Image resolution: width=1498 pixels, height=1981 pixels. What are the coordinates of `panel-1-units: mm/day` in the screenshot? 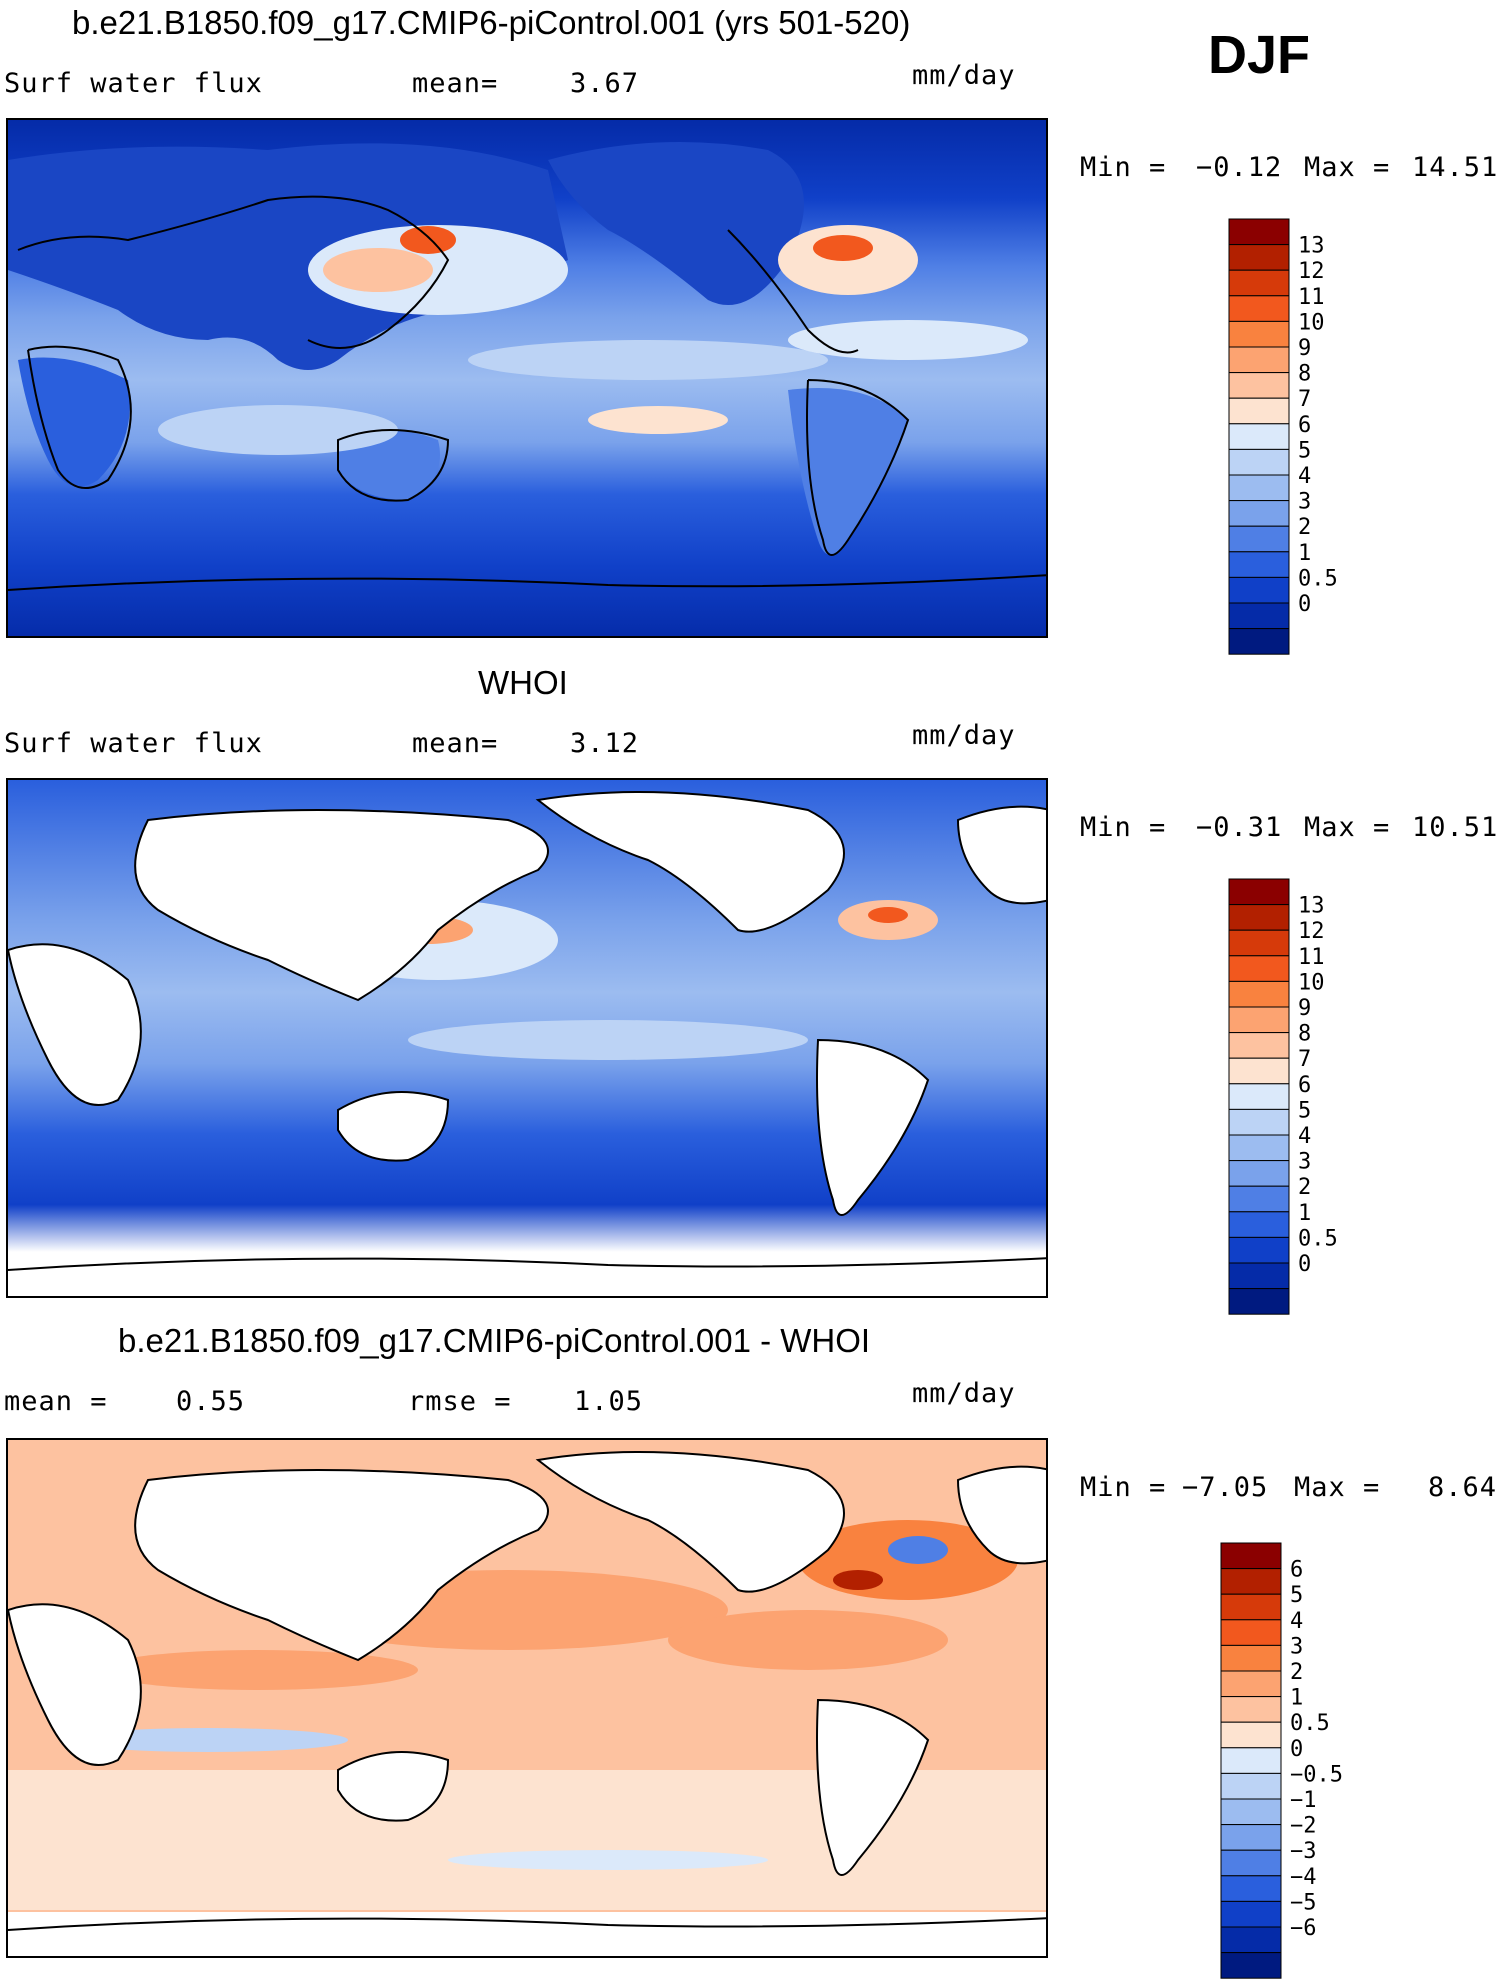 It's located at (964, 75).